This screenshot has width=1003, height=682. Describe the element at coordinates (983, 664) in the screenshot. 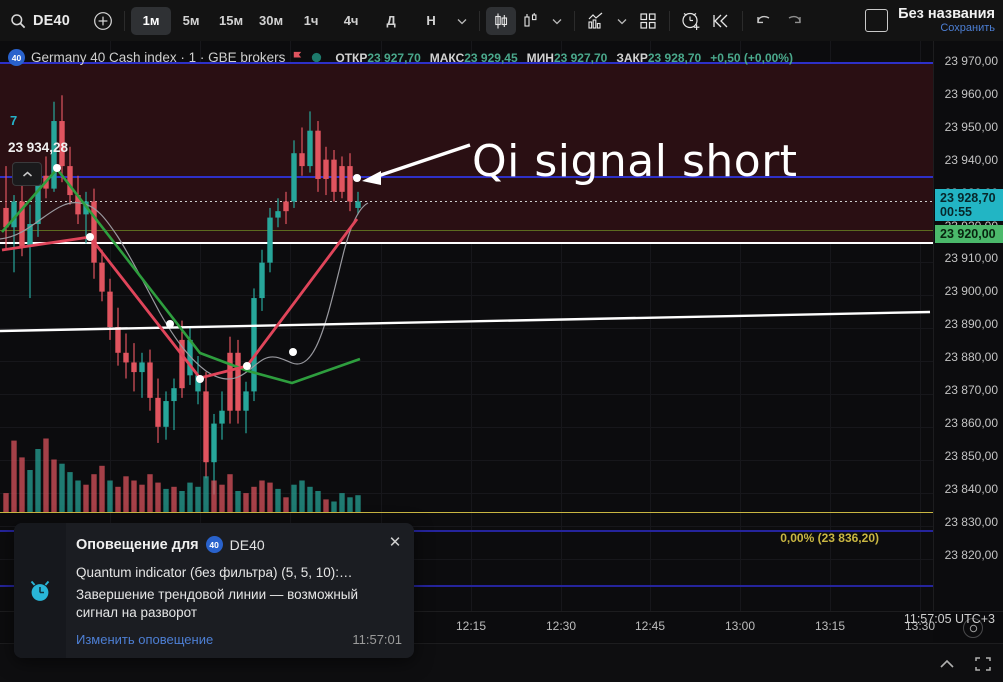

I see `fullscreen-icon` at that location.